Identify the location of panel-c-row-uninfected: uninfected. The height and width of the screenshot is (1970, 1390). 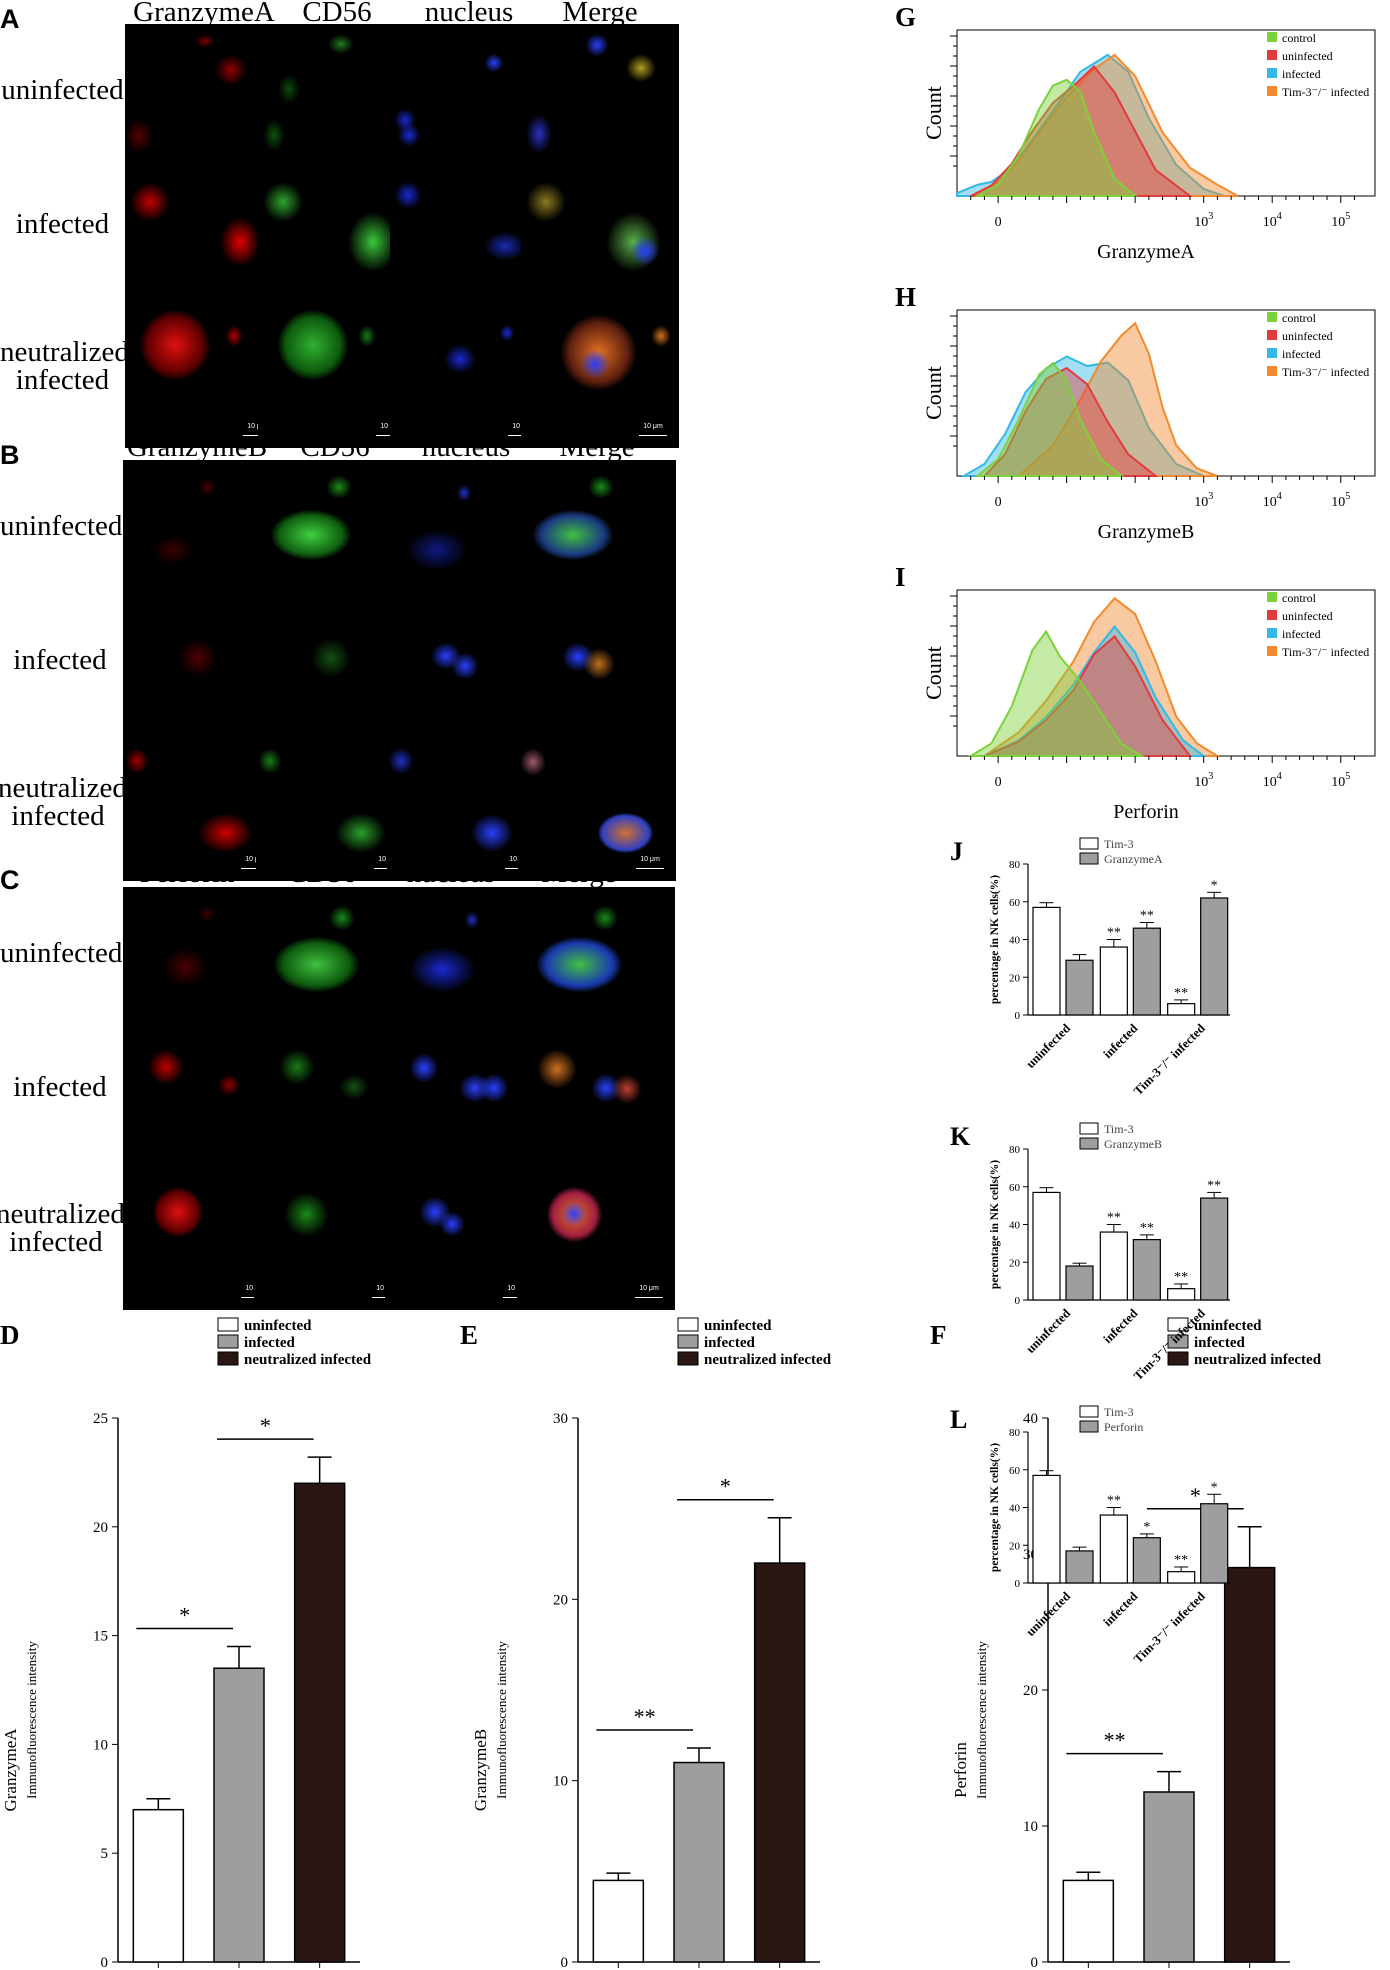
(61, 953).